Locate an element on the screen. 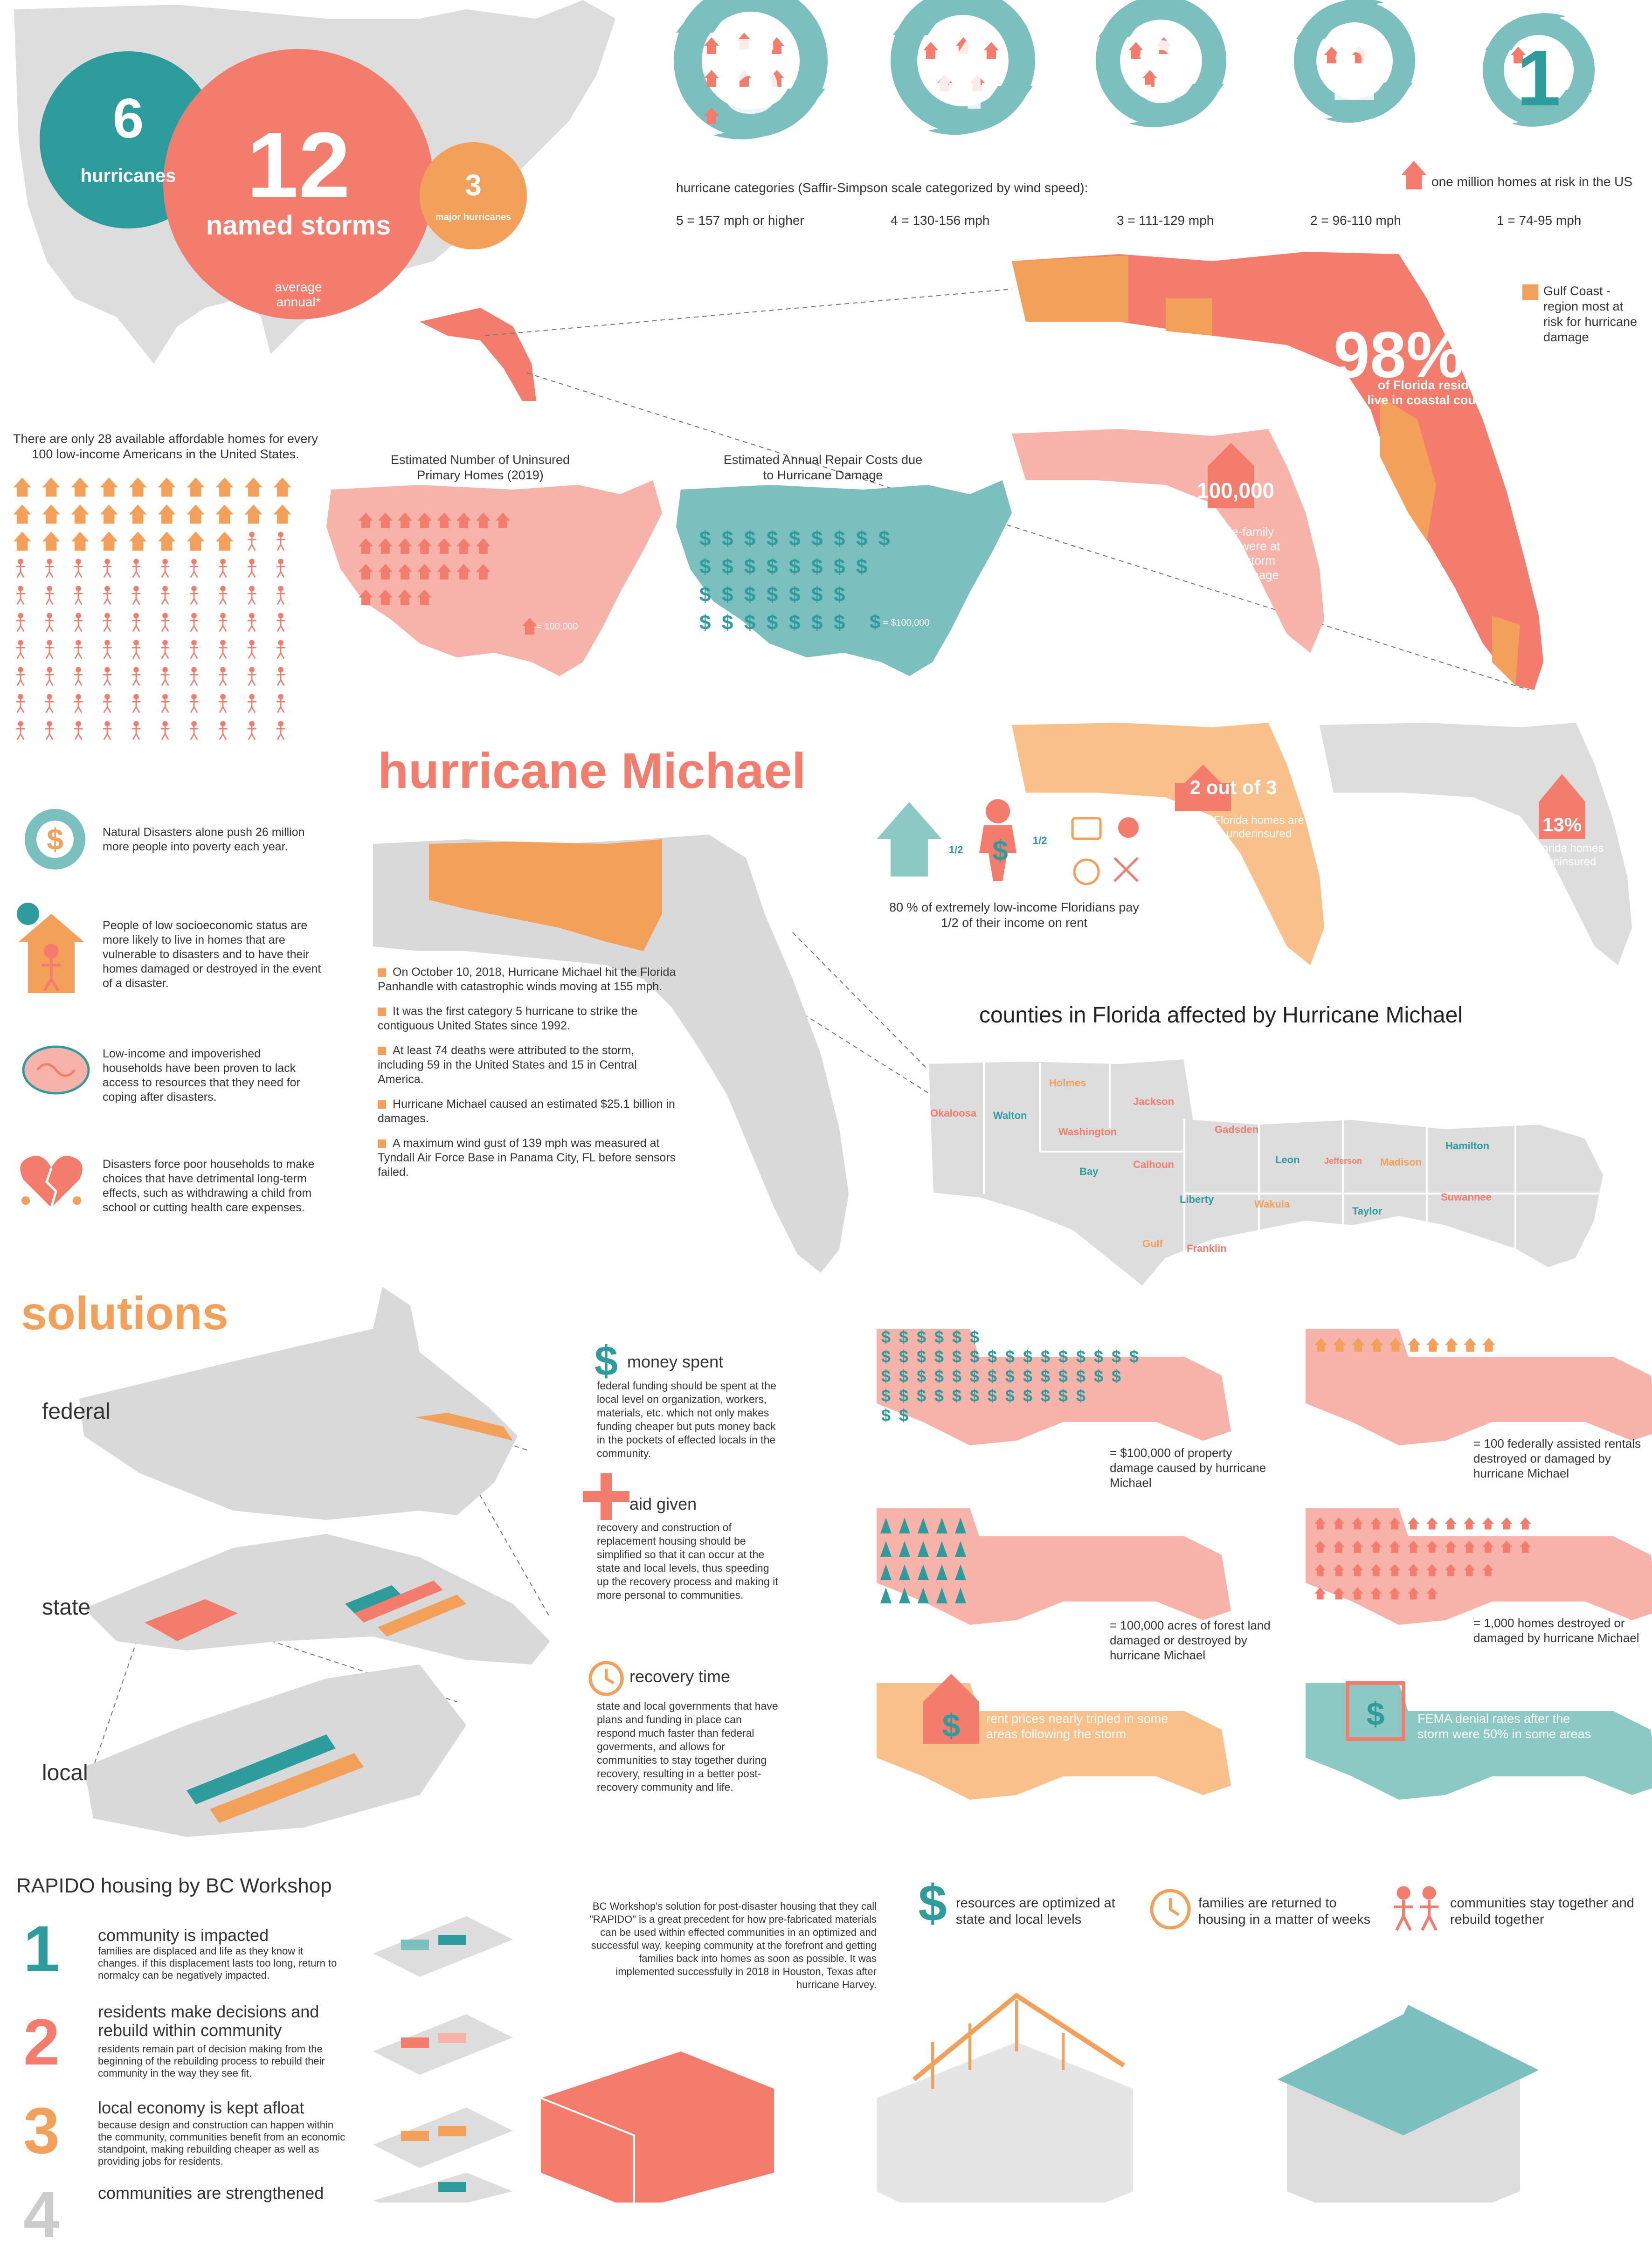 Image resolution: width=1652 pixels, height=2251 pixels. uninsured-13-text: of Florida homes are uninsured is located at coordinates (1562, 855).